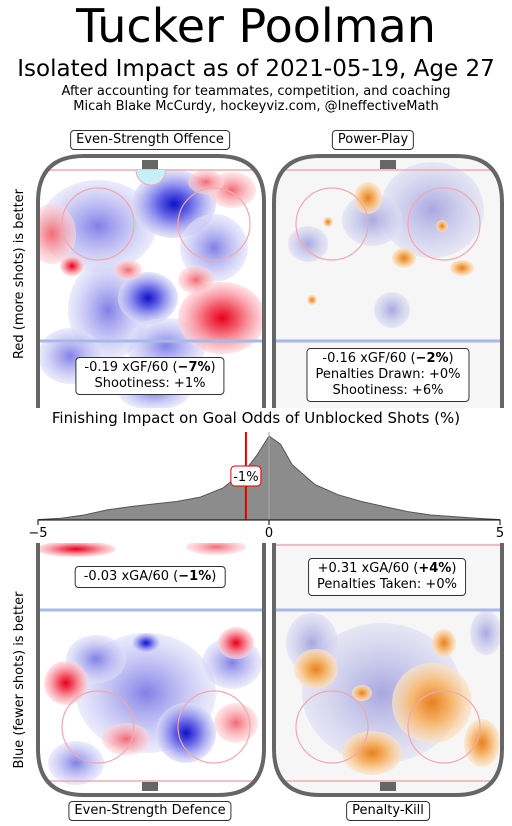  Describe the element at coordinates (451, 358) in the screenshot. I see `power-play-xg-close: )` at that location.